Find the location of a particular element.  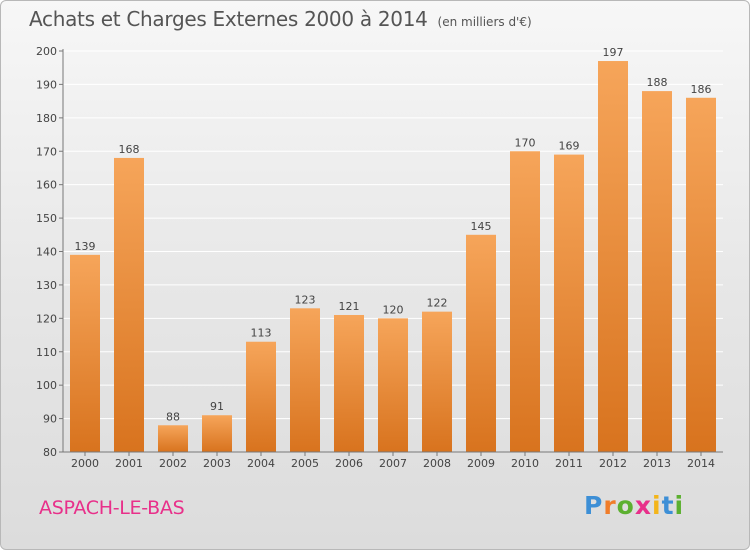

bar-2008 is located at coordinates (437, 381).